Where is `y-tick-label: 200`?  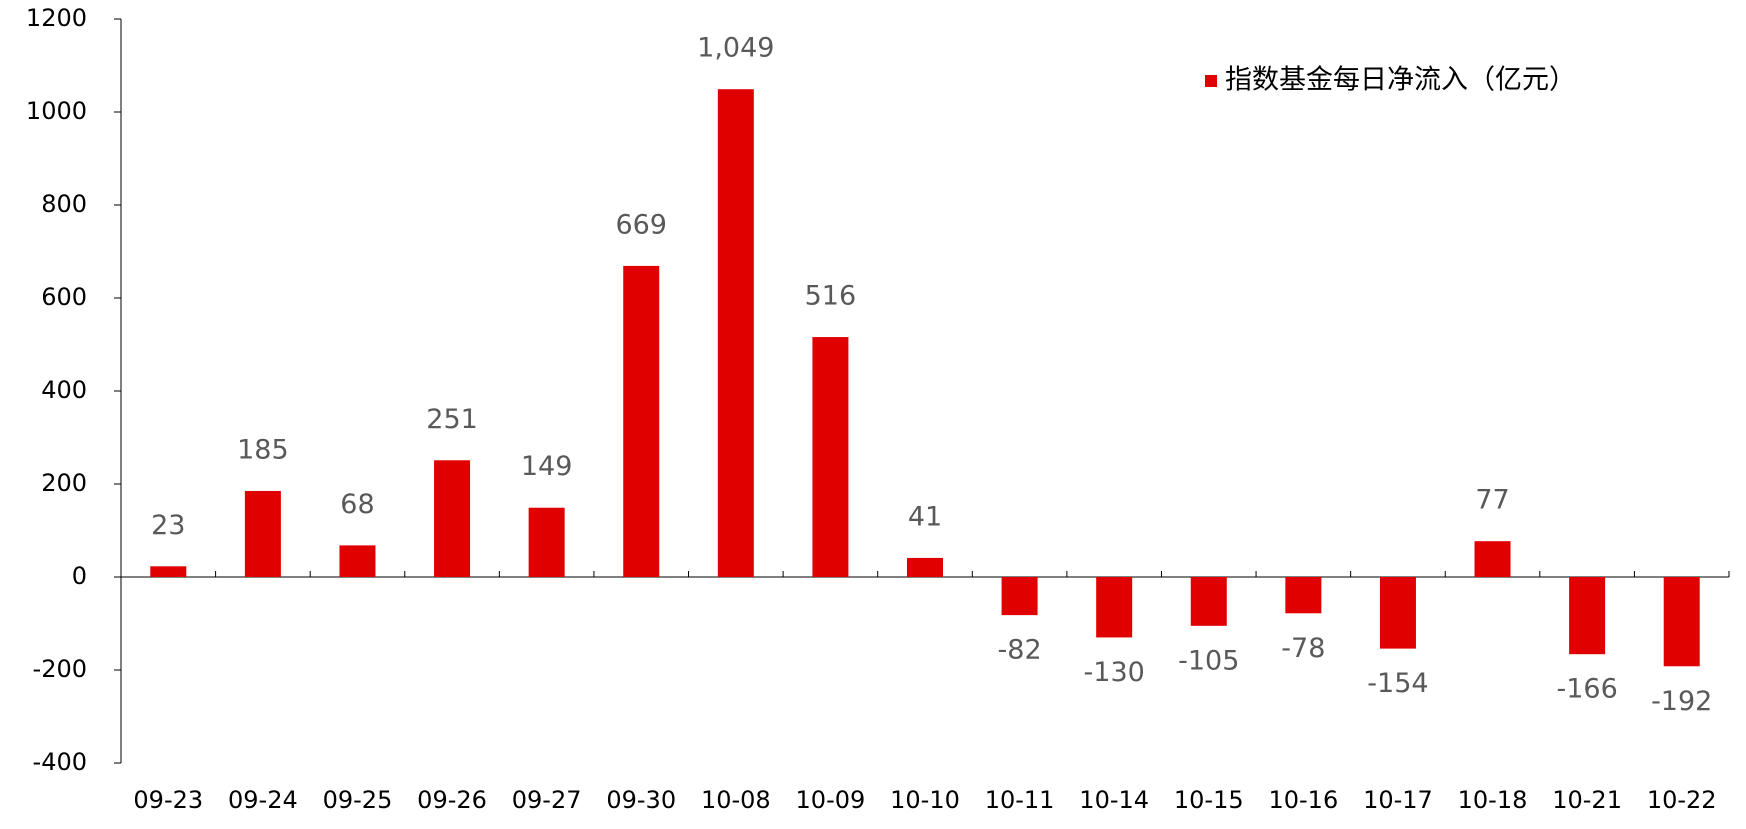 y-tick-label: 200 is located at coordinates (64, 483).